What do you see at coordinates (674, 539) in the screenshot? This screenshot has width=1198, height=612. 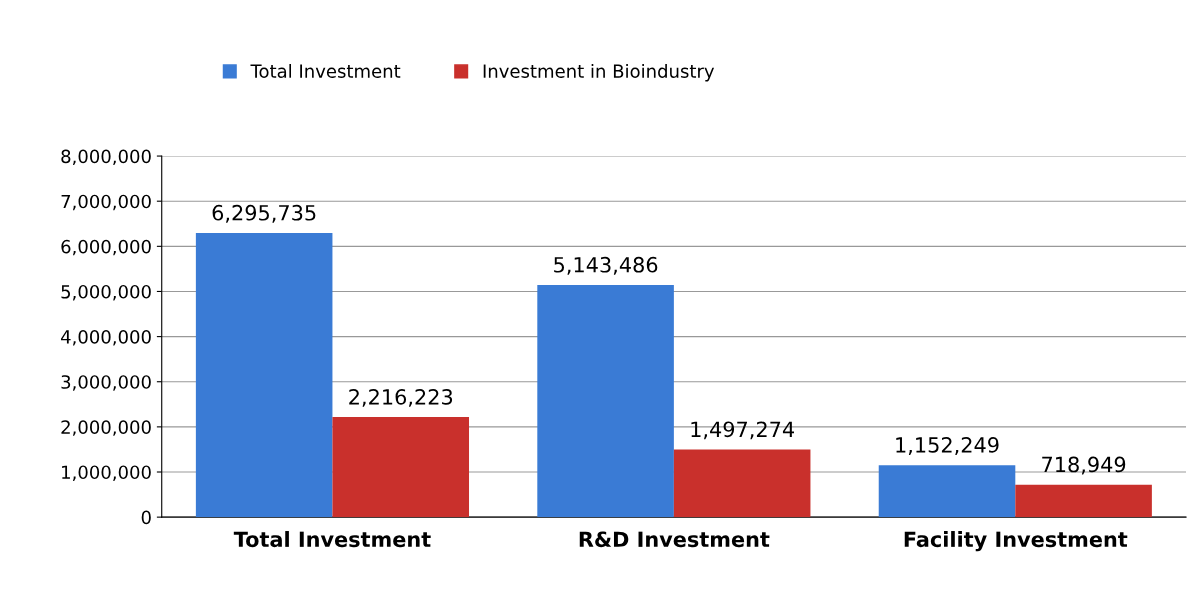 I see `x-tick-label: R&D Investment` at bounding box center [674, 539].